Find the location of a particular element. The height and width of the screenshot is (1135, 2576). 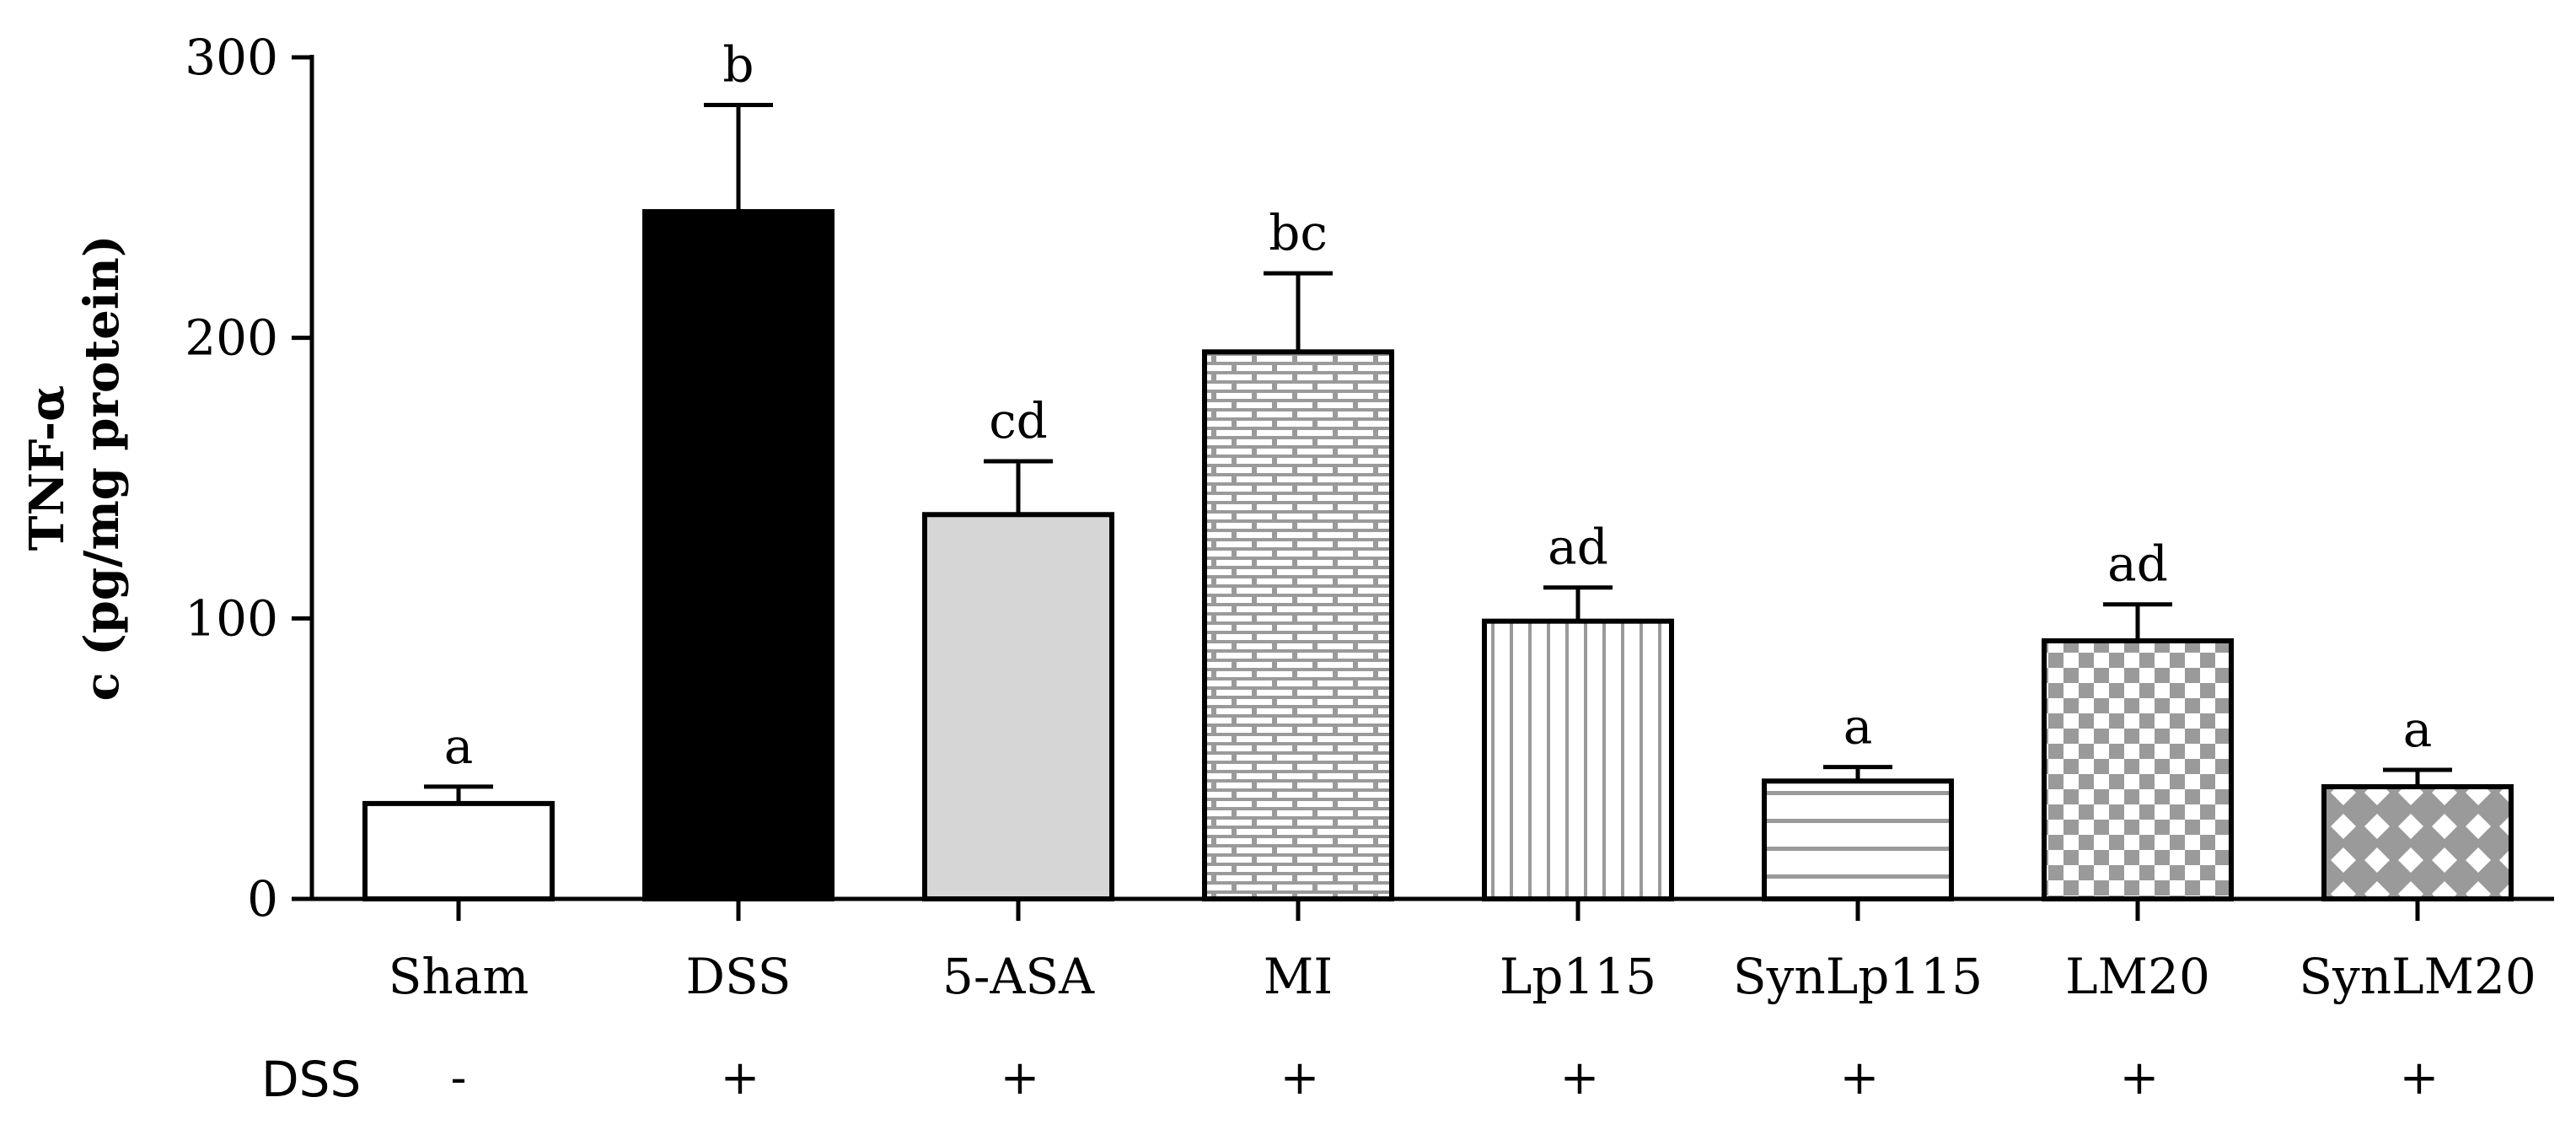

dss-value-dss: + is located at coordinates (740, 1078).